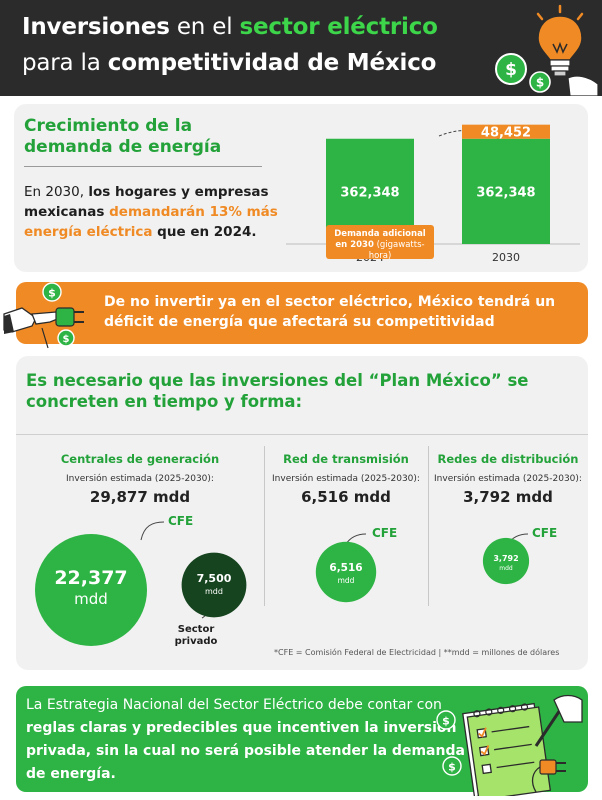 Image resolution: width=602 pixels, height=800 pixels. I want to click on generation-private-bubble, so click(214, 585).